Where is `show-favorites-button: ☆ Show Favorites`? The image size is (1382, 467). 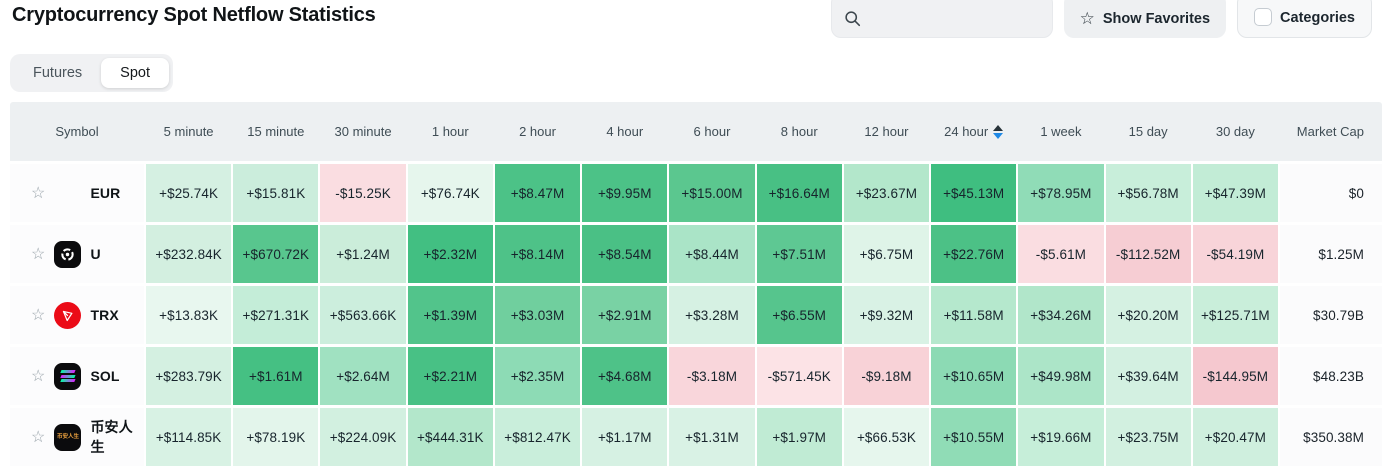 show-favorites-button: ☆ Show Favorites is located at coordinates (1145, 19).